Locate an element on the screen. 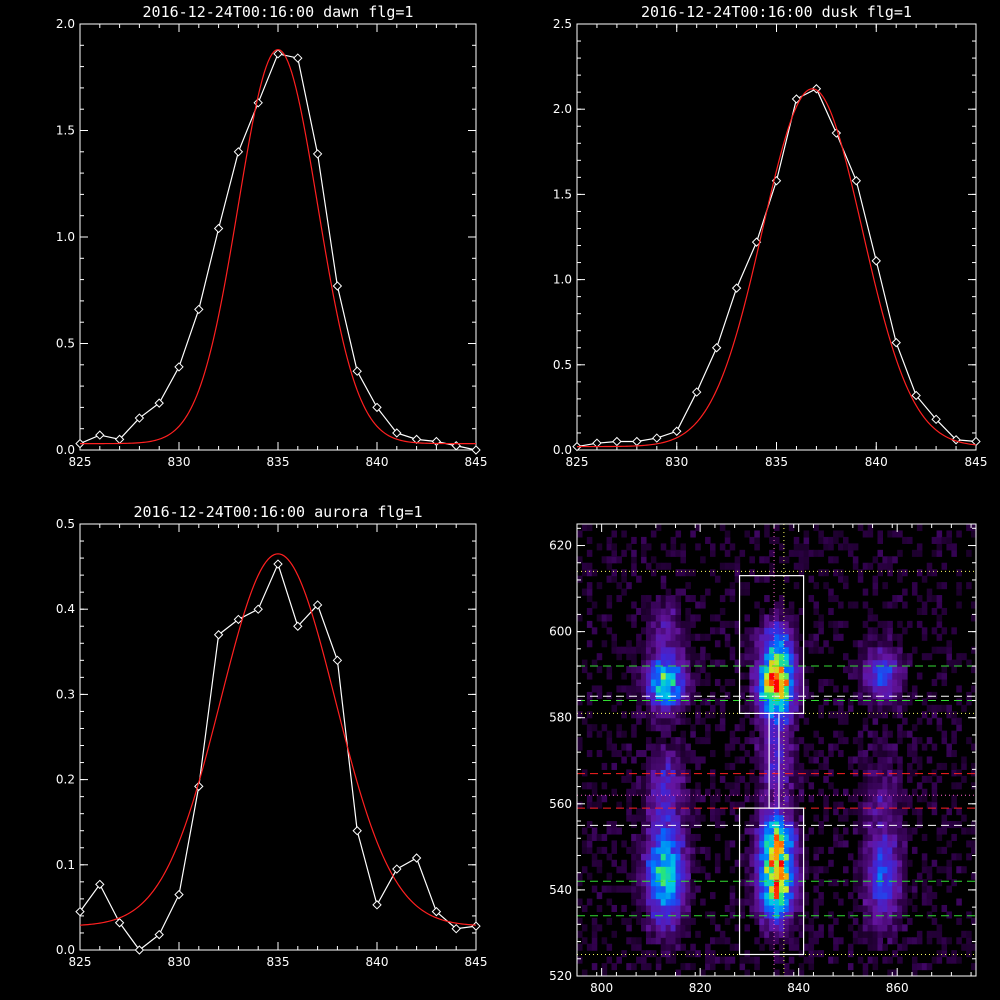 The image size is (1000, 1000). y-tick-label: 2.0 is located at coordinates (65, 24).